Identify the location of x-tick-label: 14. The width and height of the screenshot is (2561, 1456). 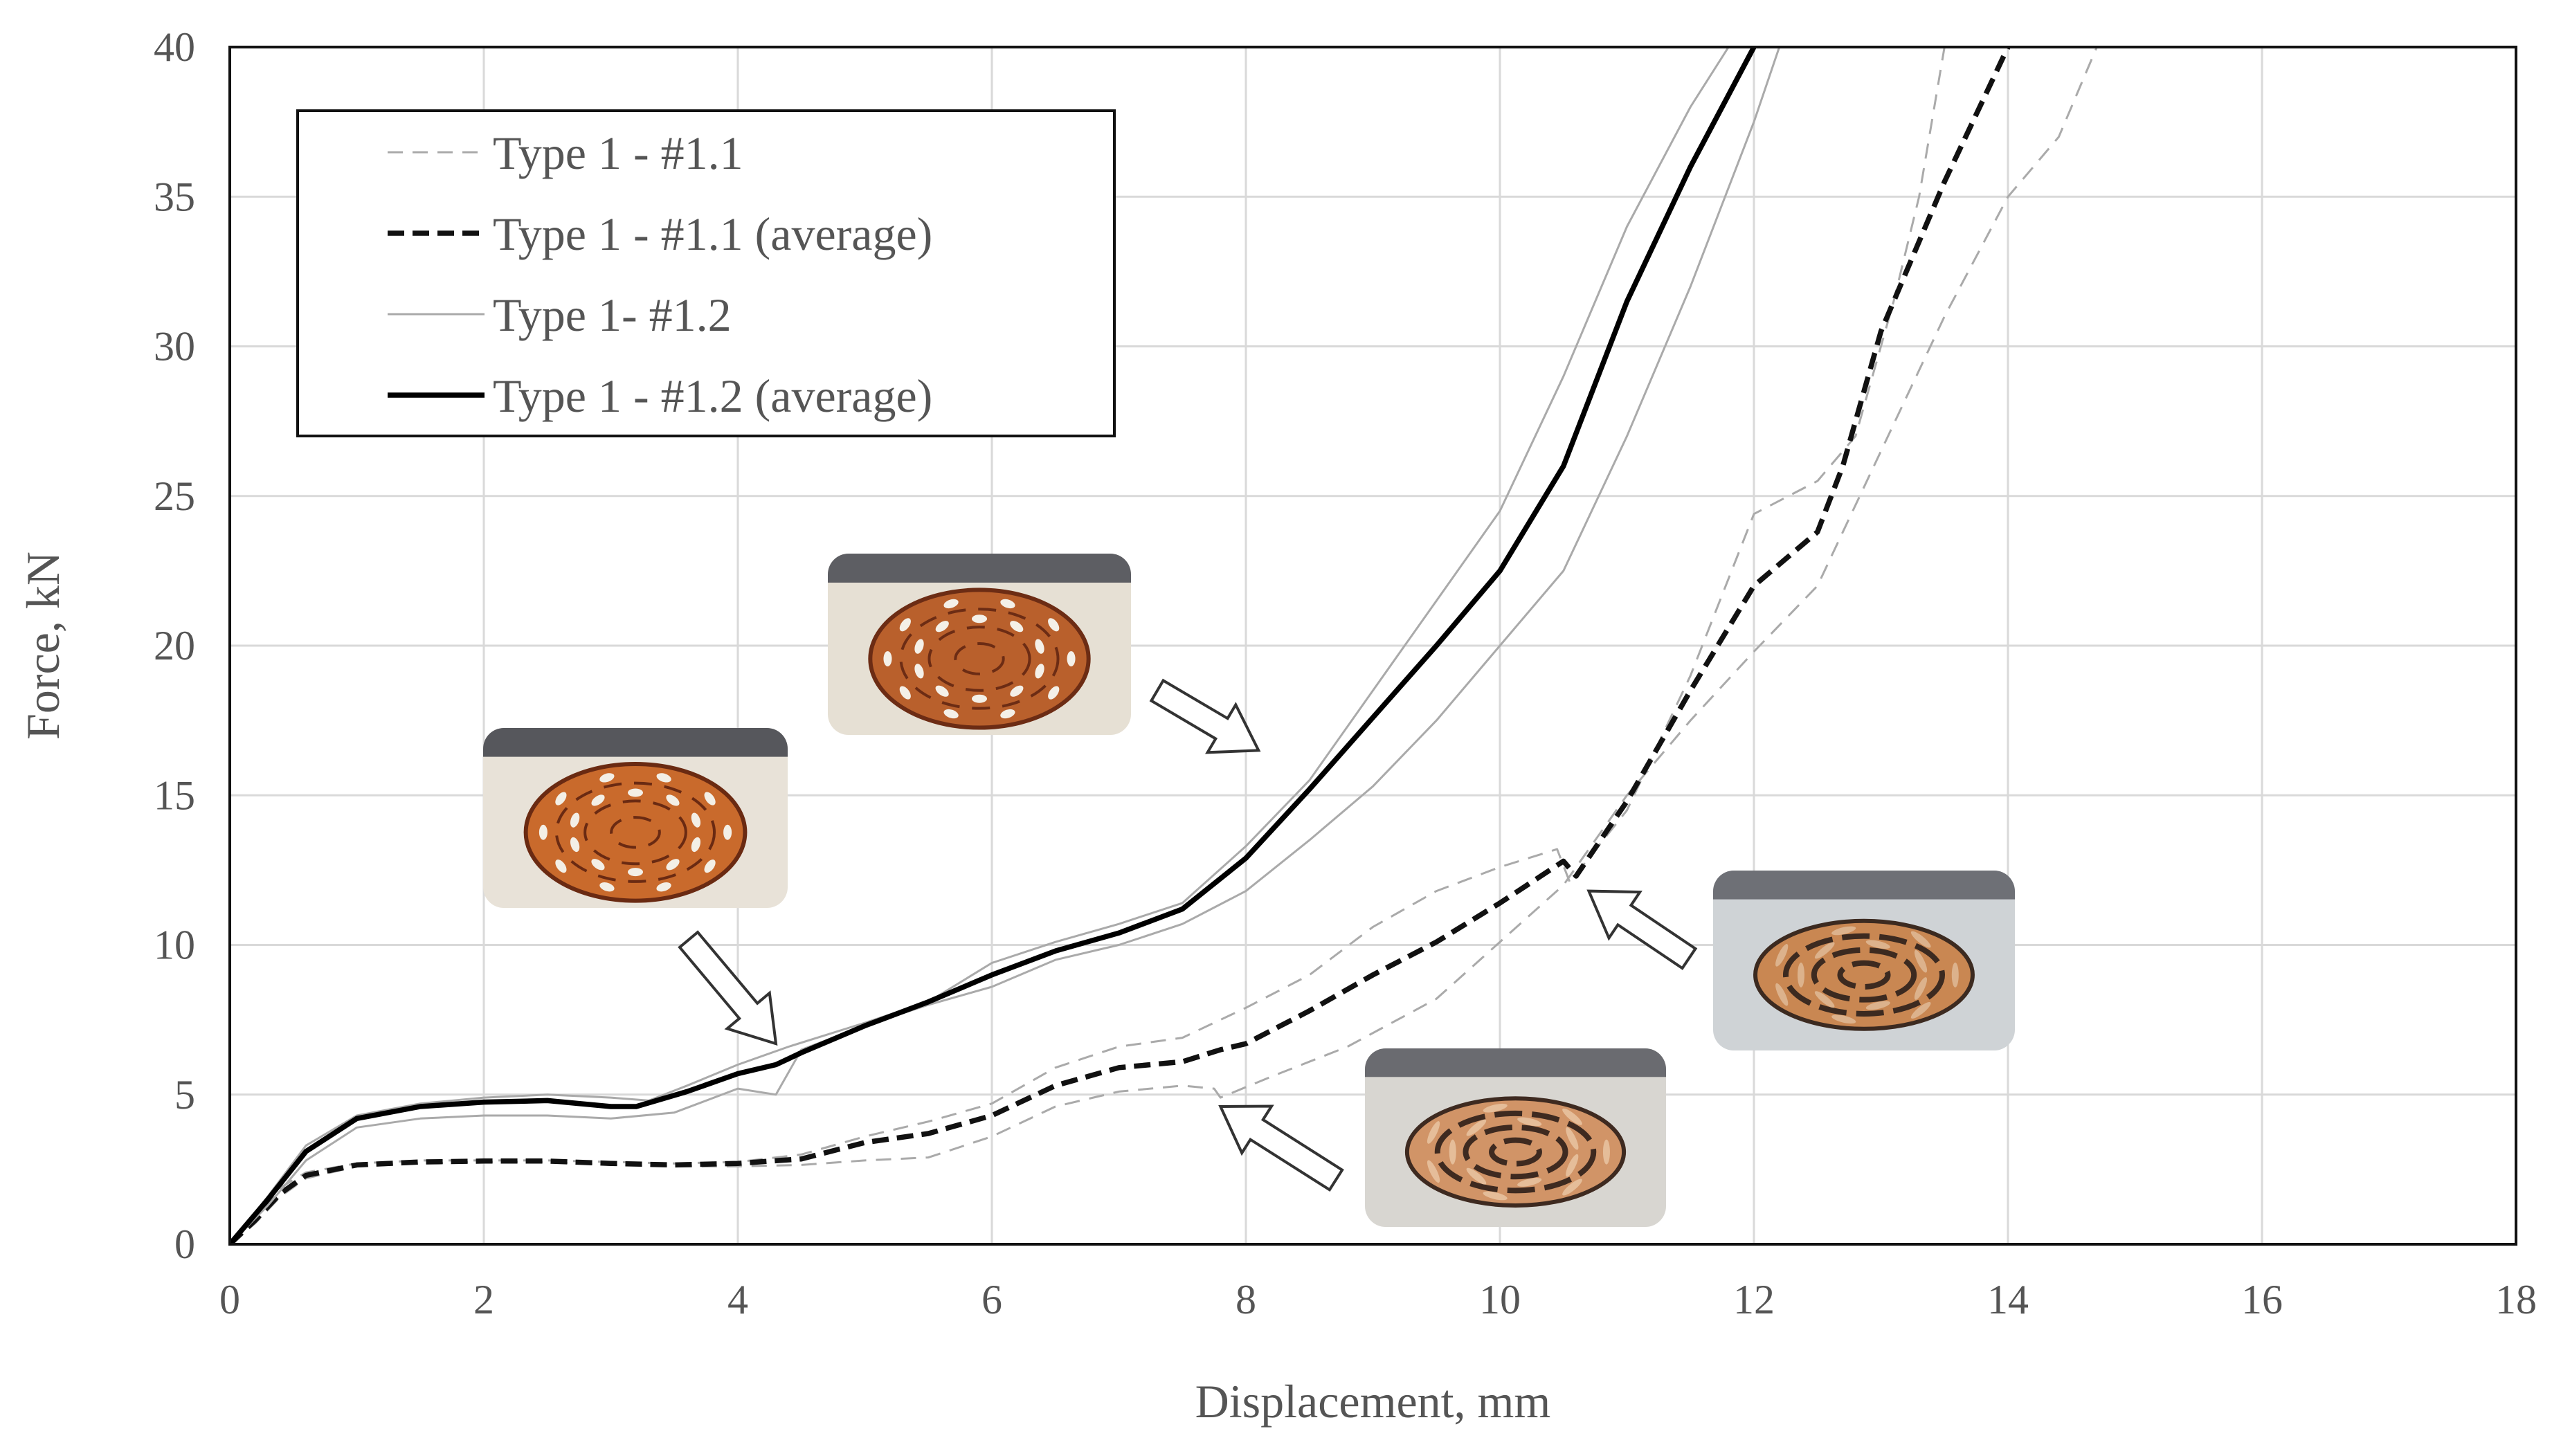
(2008, 1299).